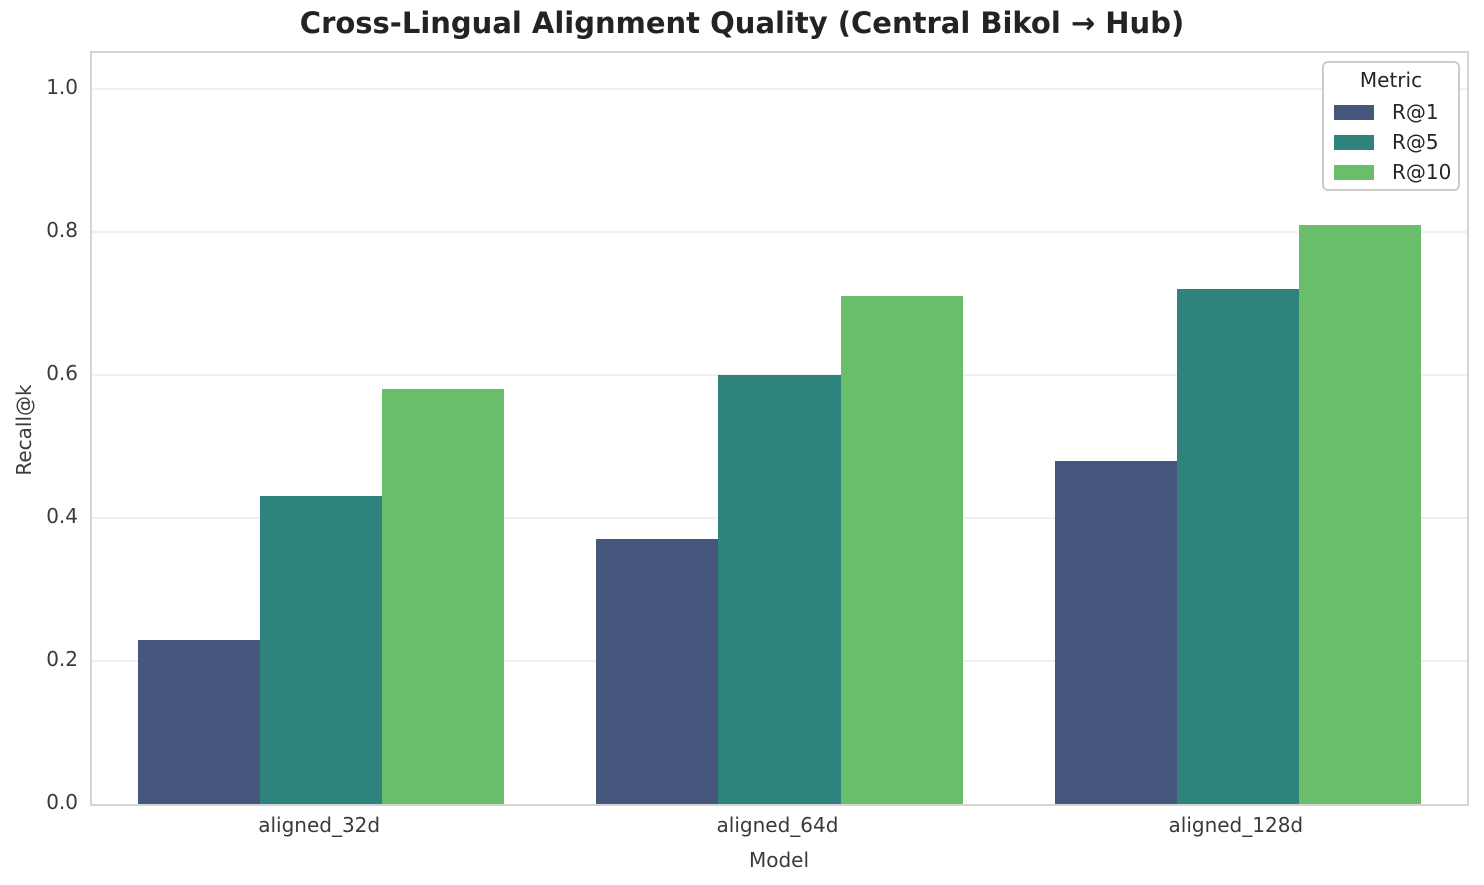 This screenshot has width=1484, height=885. What do you see at coordinates (779, 860) in the screenshot?
I see `x-axis-label: Model` at bounding box center [779, 860].